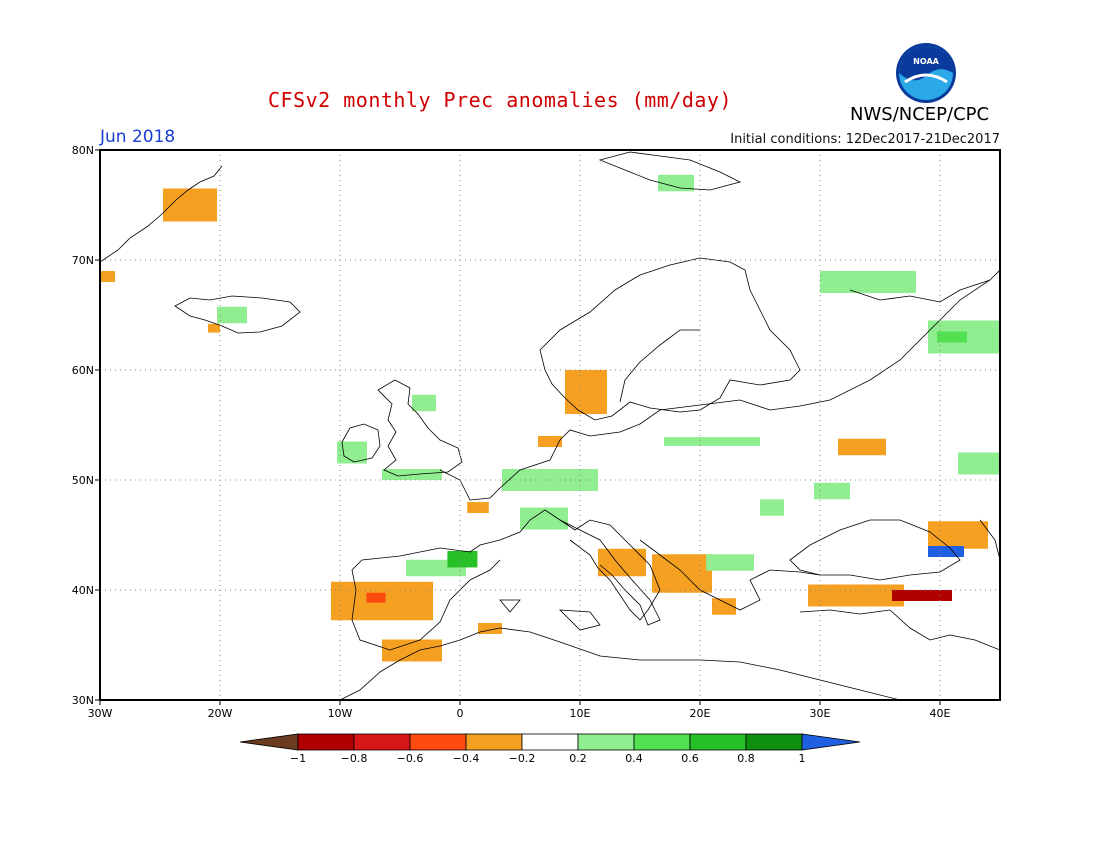 This screenshot has width=1100, height=850. Describe the element at coordinates (86, 425) in the screenshot. I see `y-axis-labels: 80N 70N 60N 50N 40N 30N` at that location.